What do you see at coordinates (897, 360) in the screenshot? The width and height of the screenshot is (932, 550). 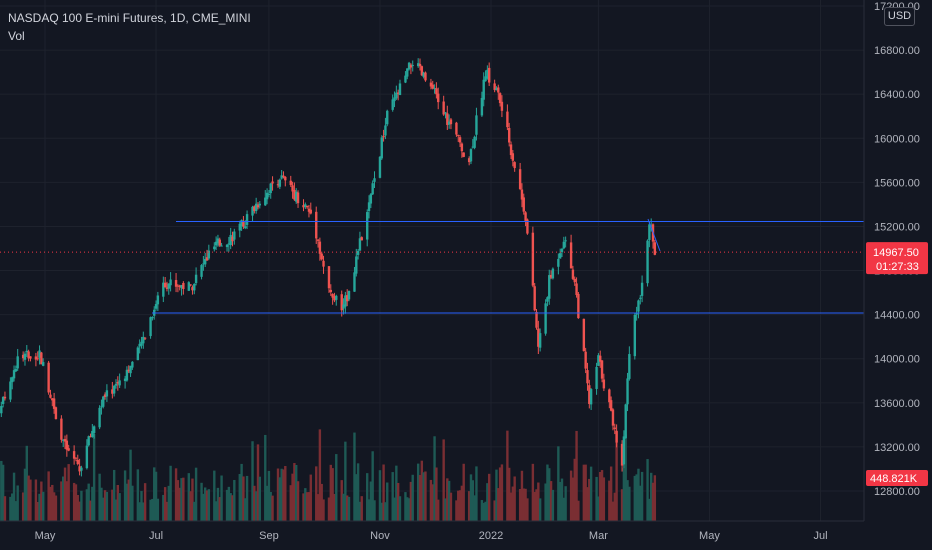 I see `price-tick-label: 14000.00` at bounding box center [897, 360].